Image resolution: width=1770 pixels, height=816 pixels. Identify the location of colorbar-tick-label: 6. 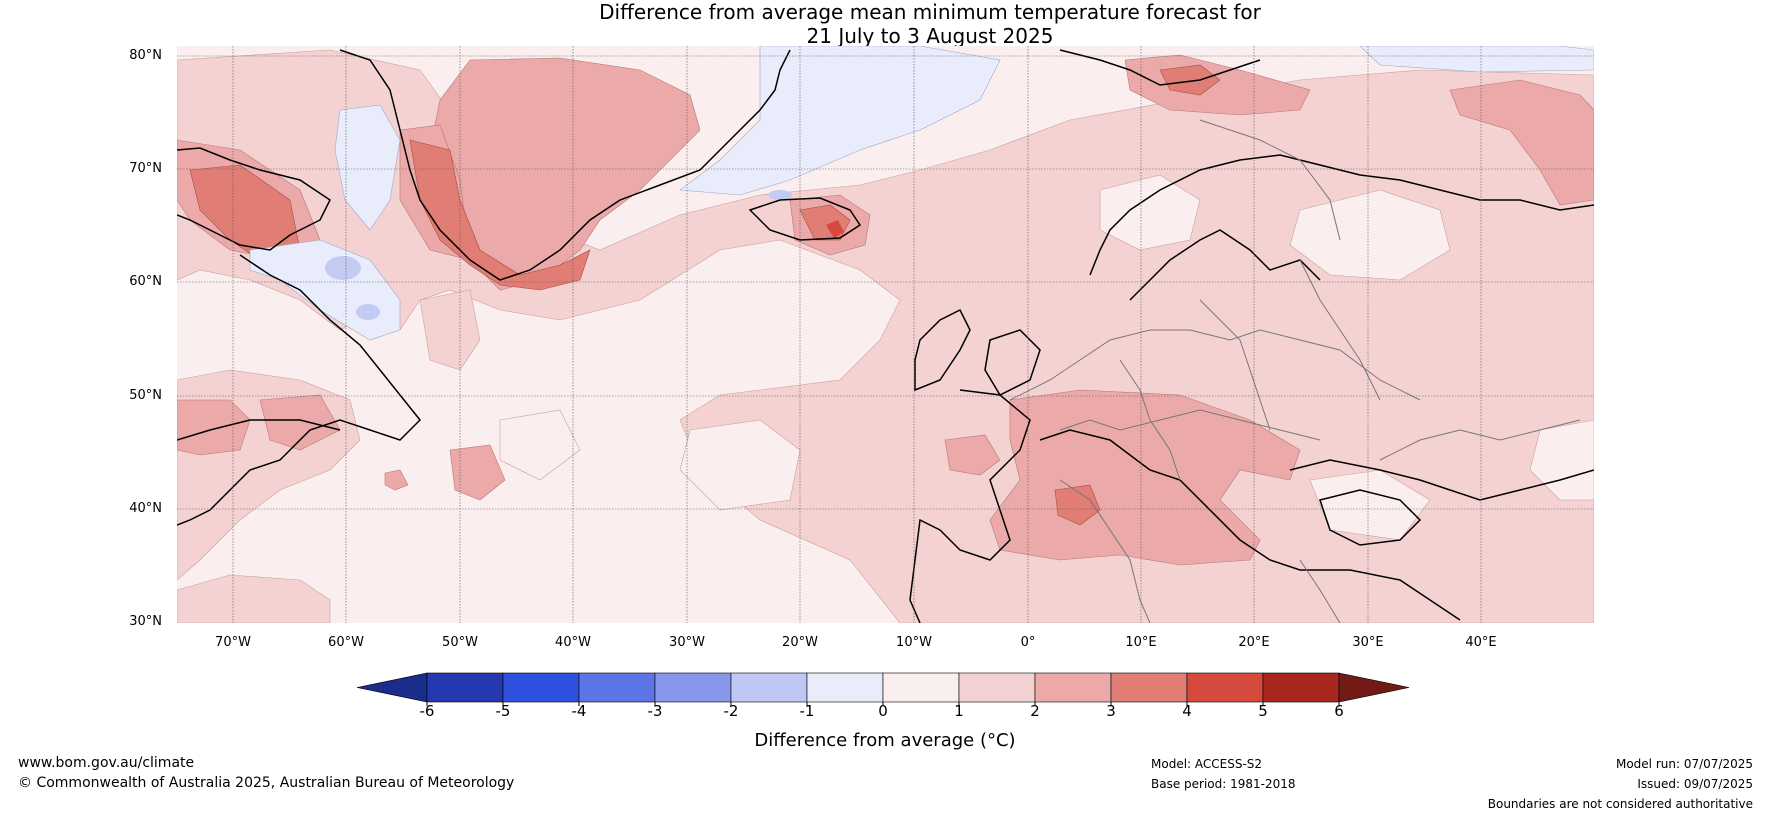
(1339, 711).